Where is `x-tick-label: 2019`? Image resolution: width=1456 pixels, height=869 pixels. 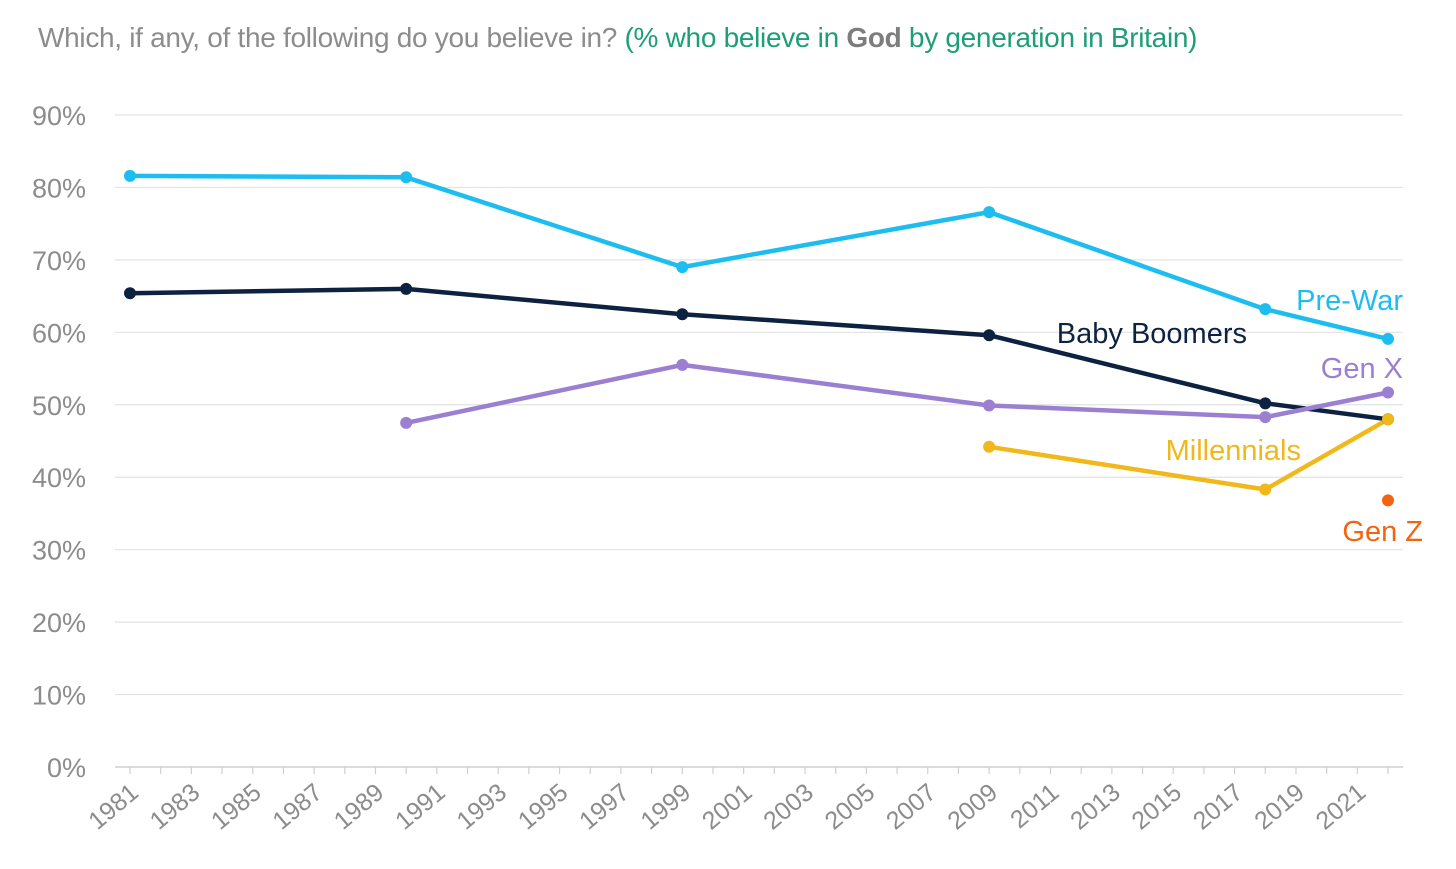
x-tick-label: 2019 is located at coordinates (1279, 806).